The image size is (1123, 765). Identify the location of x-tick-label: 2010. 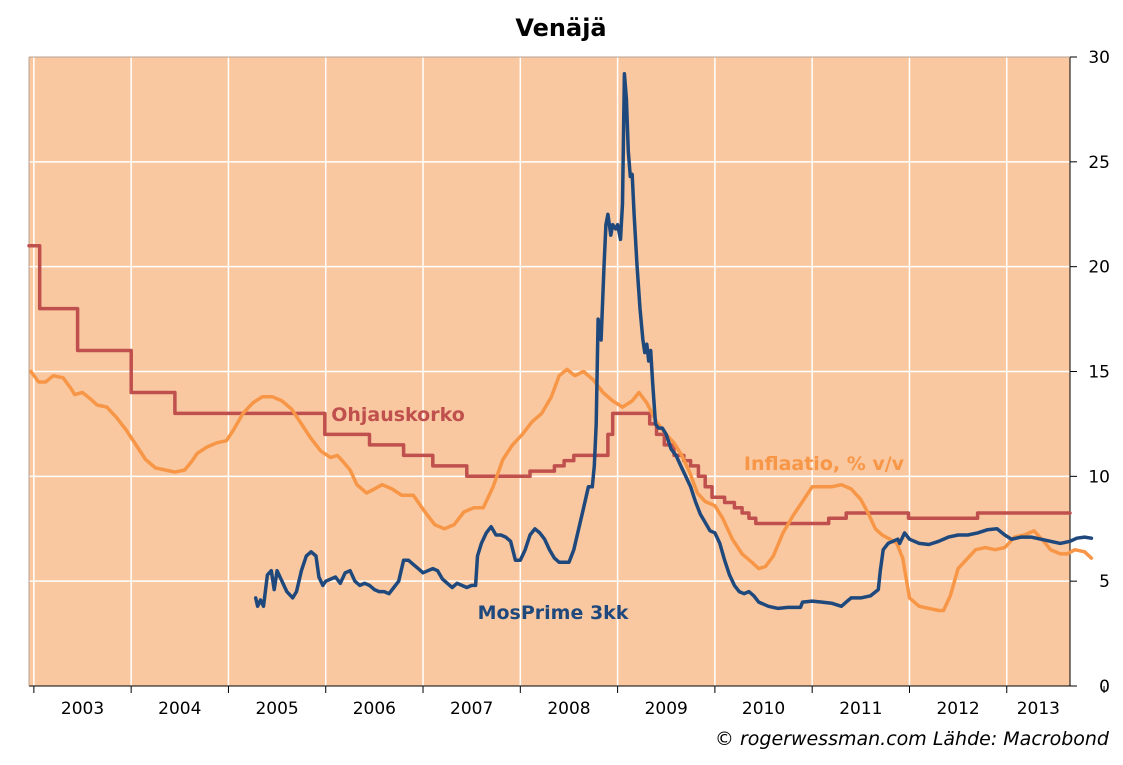
(763, 709).